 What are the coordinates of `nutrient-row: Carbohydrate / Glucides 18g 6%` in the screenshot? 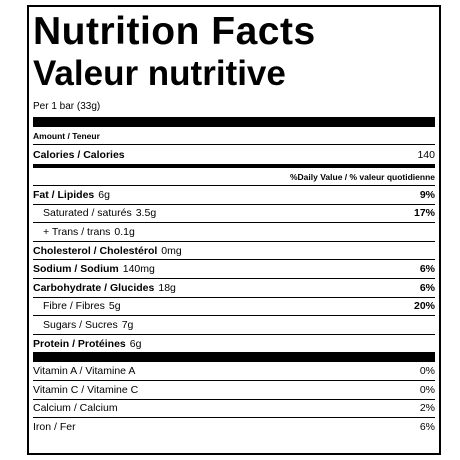 It's located at (234, 288).